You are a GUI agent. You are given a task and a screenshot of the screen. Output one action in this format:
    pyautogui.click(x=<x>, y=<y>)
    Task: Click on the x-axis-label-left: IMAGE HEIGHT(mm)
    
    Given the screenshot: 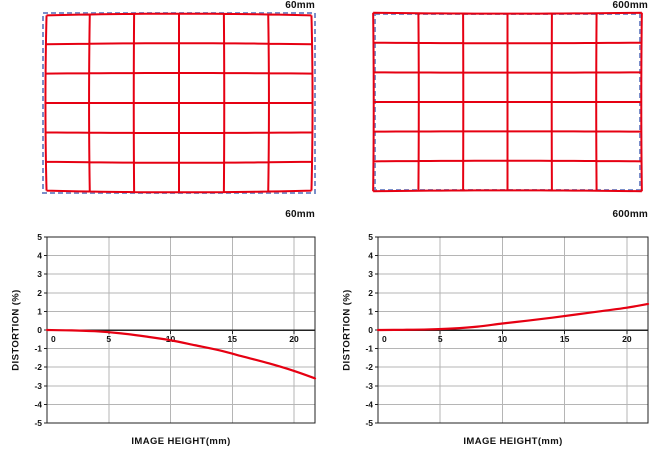 What is the action you would take?
    pyautogui.click(x=181, y=441)
    